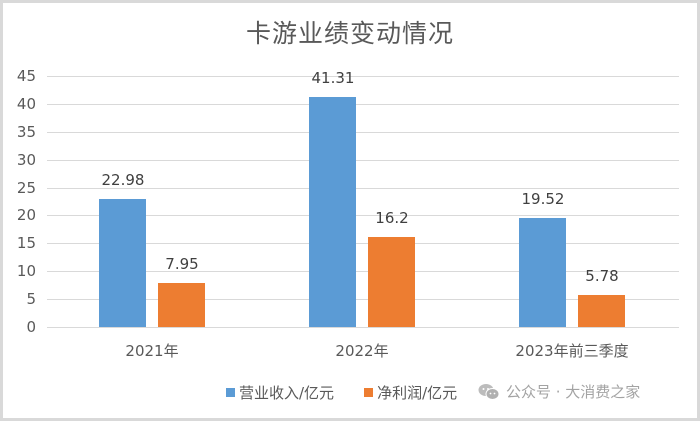  Describe the element at coordinates (182, 264) in the screenshot. I see `data-label: 7.95` at that location.